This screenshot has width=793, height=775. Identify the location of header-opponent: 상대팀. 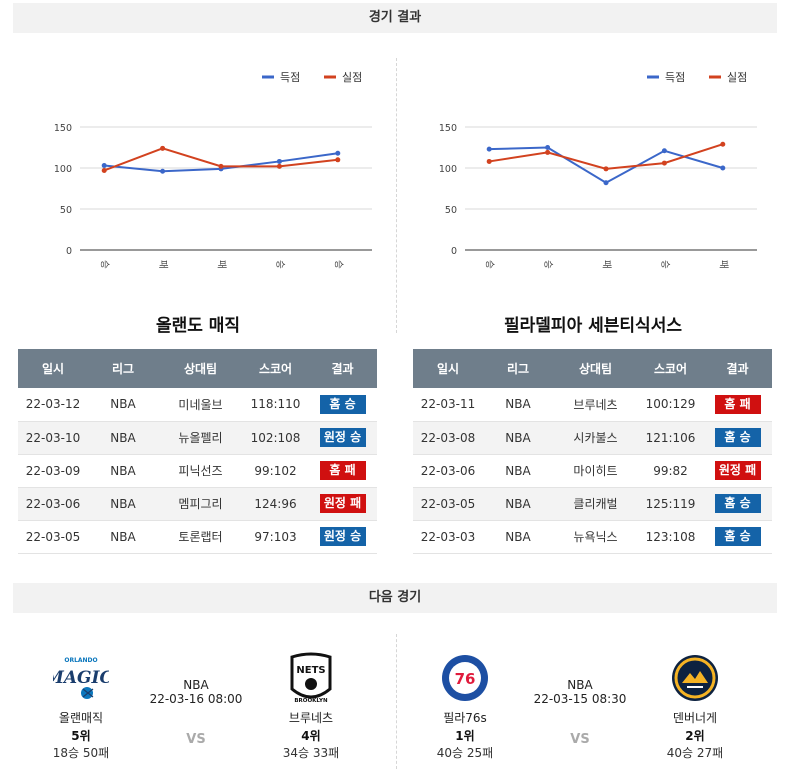
(200, 368).